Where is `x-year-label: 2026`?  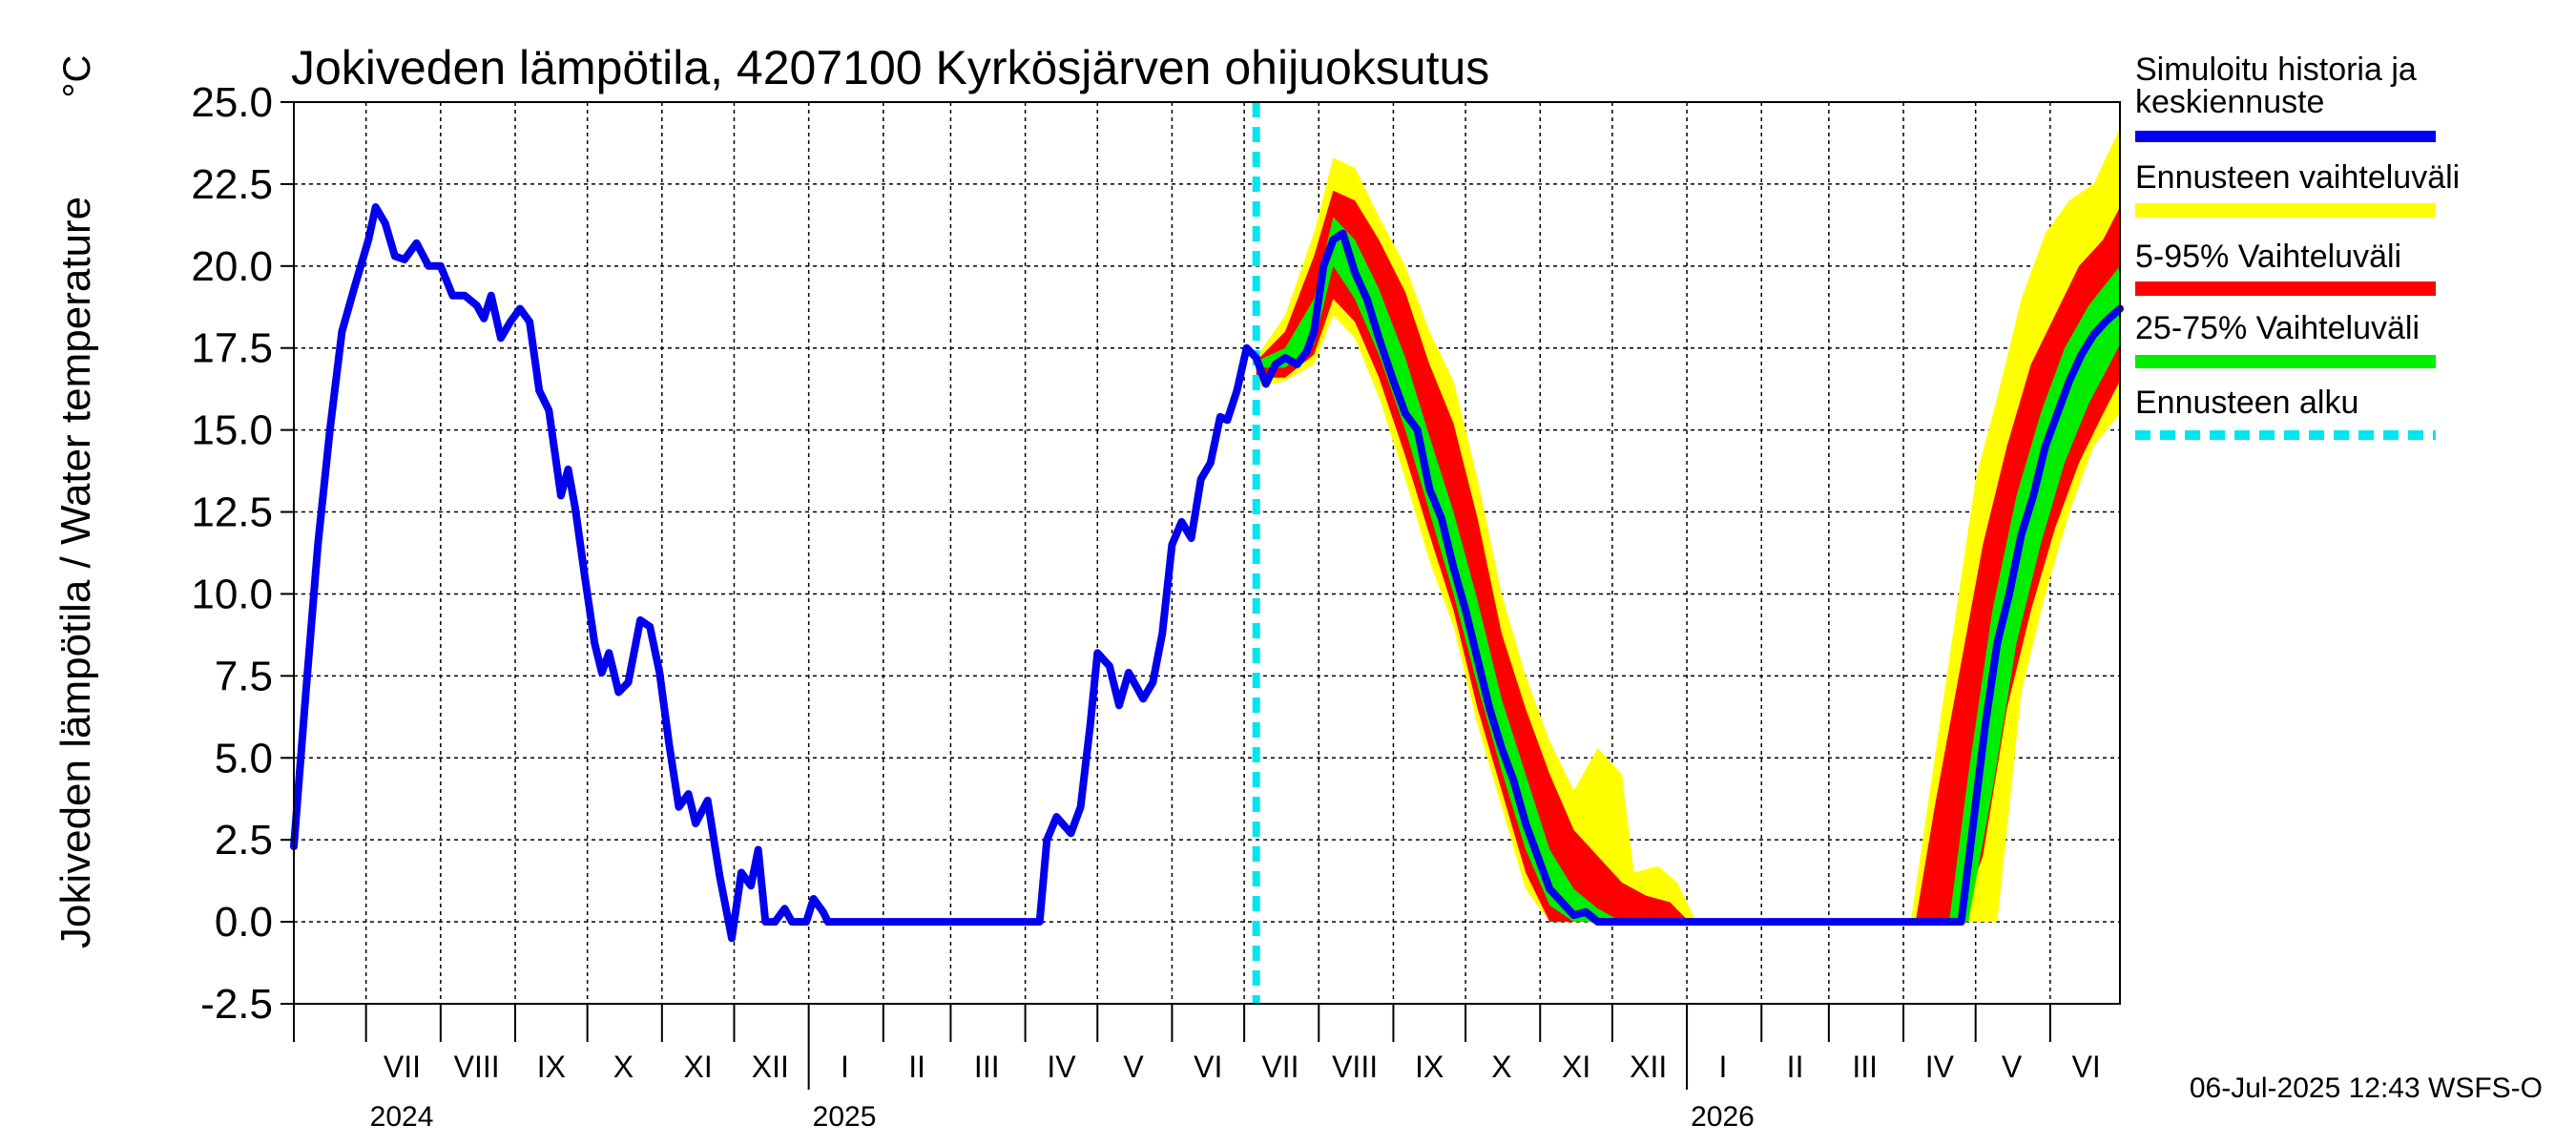 x-year-label: 2026 is located at coordinates (1723, 1117).